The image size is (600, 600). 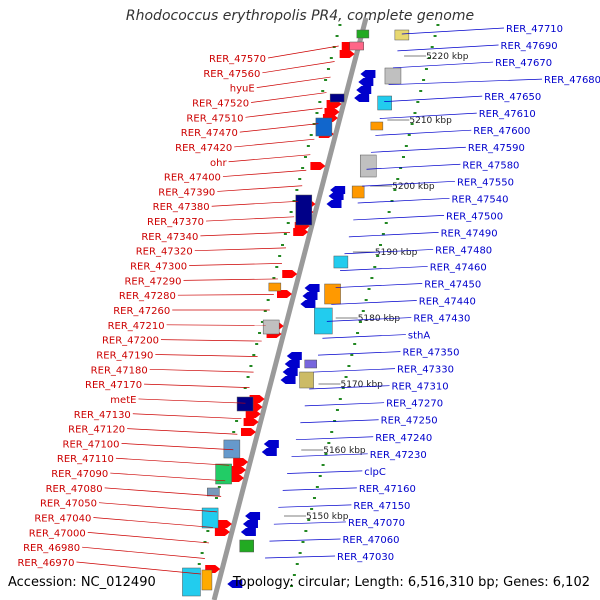 I want to click on left-gene-label: RER_47170, so click(x=113, y=385).